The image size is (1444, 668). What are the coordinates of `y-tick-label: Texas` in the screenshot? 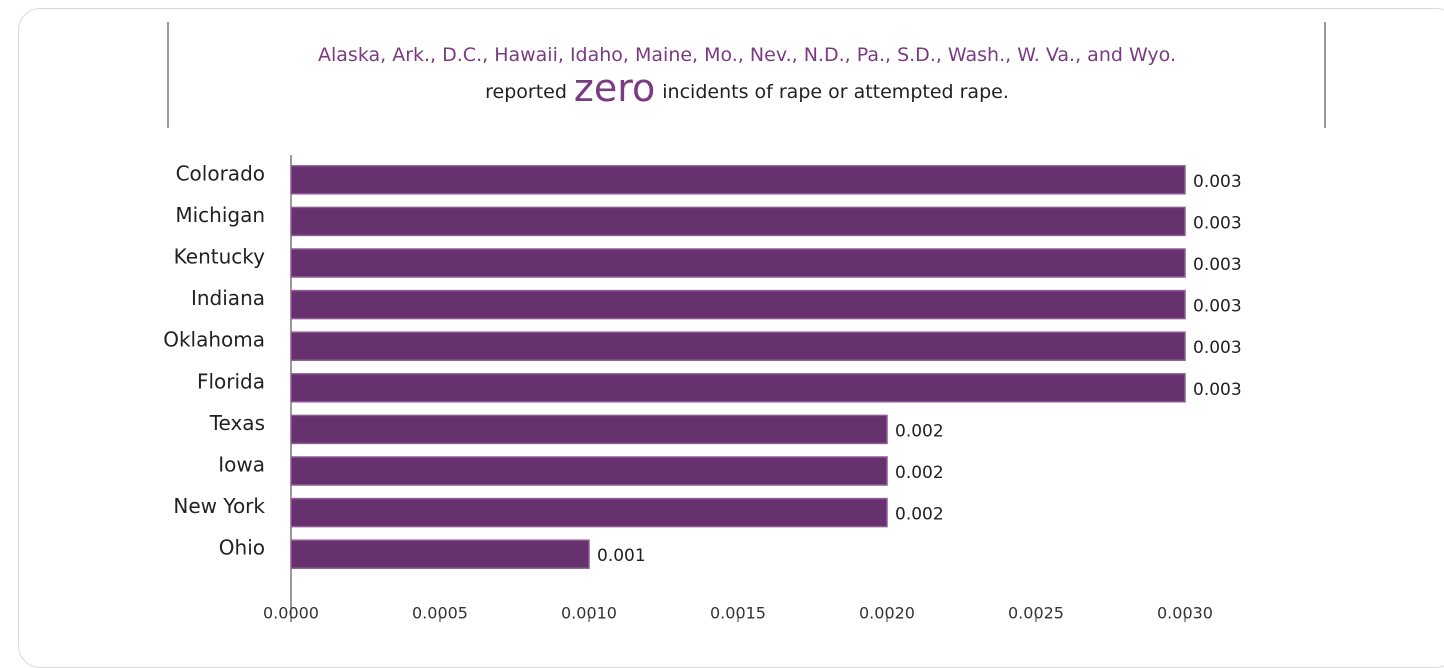 It's located at (237, 423).